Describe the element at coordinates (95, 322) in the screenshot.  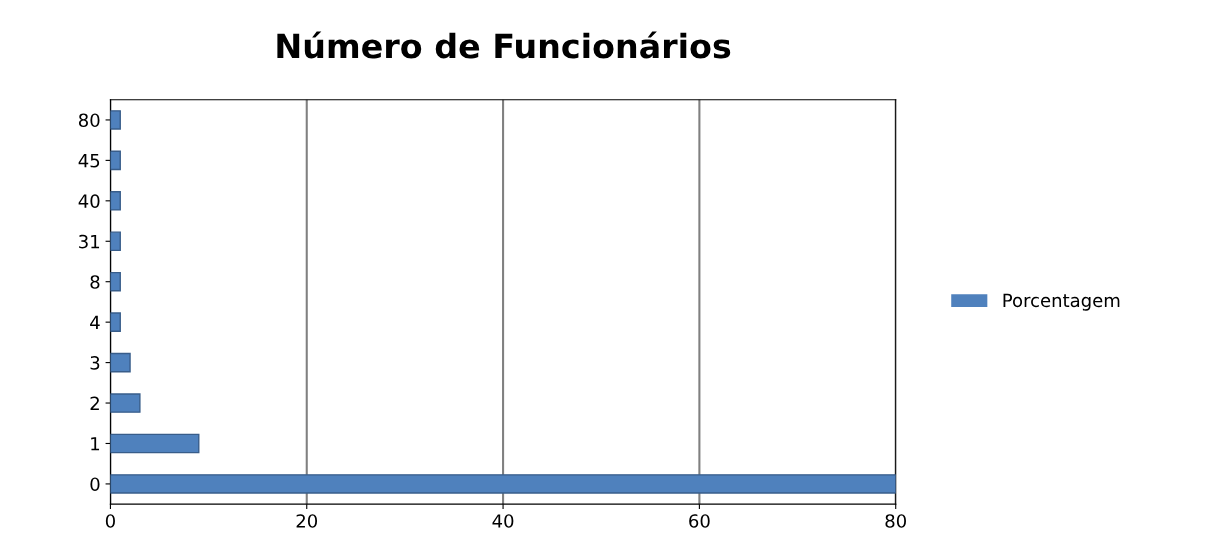
I see `y-tick-label: 4` at that location.